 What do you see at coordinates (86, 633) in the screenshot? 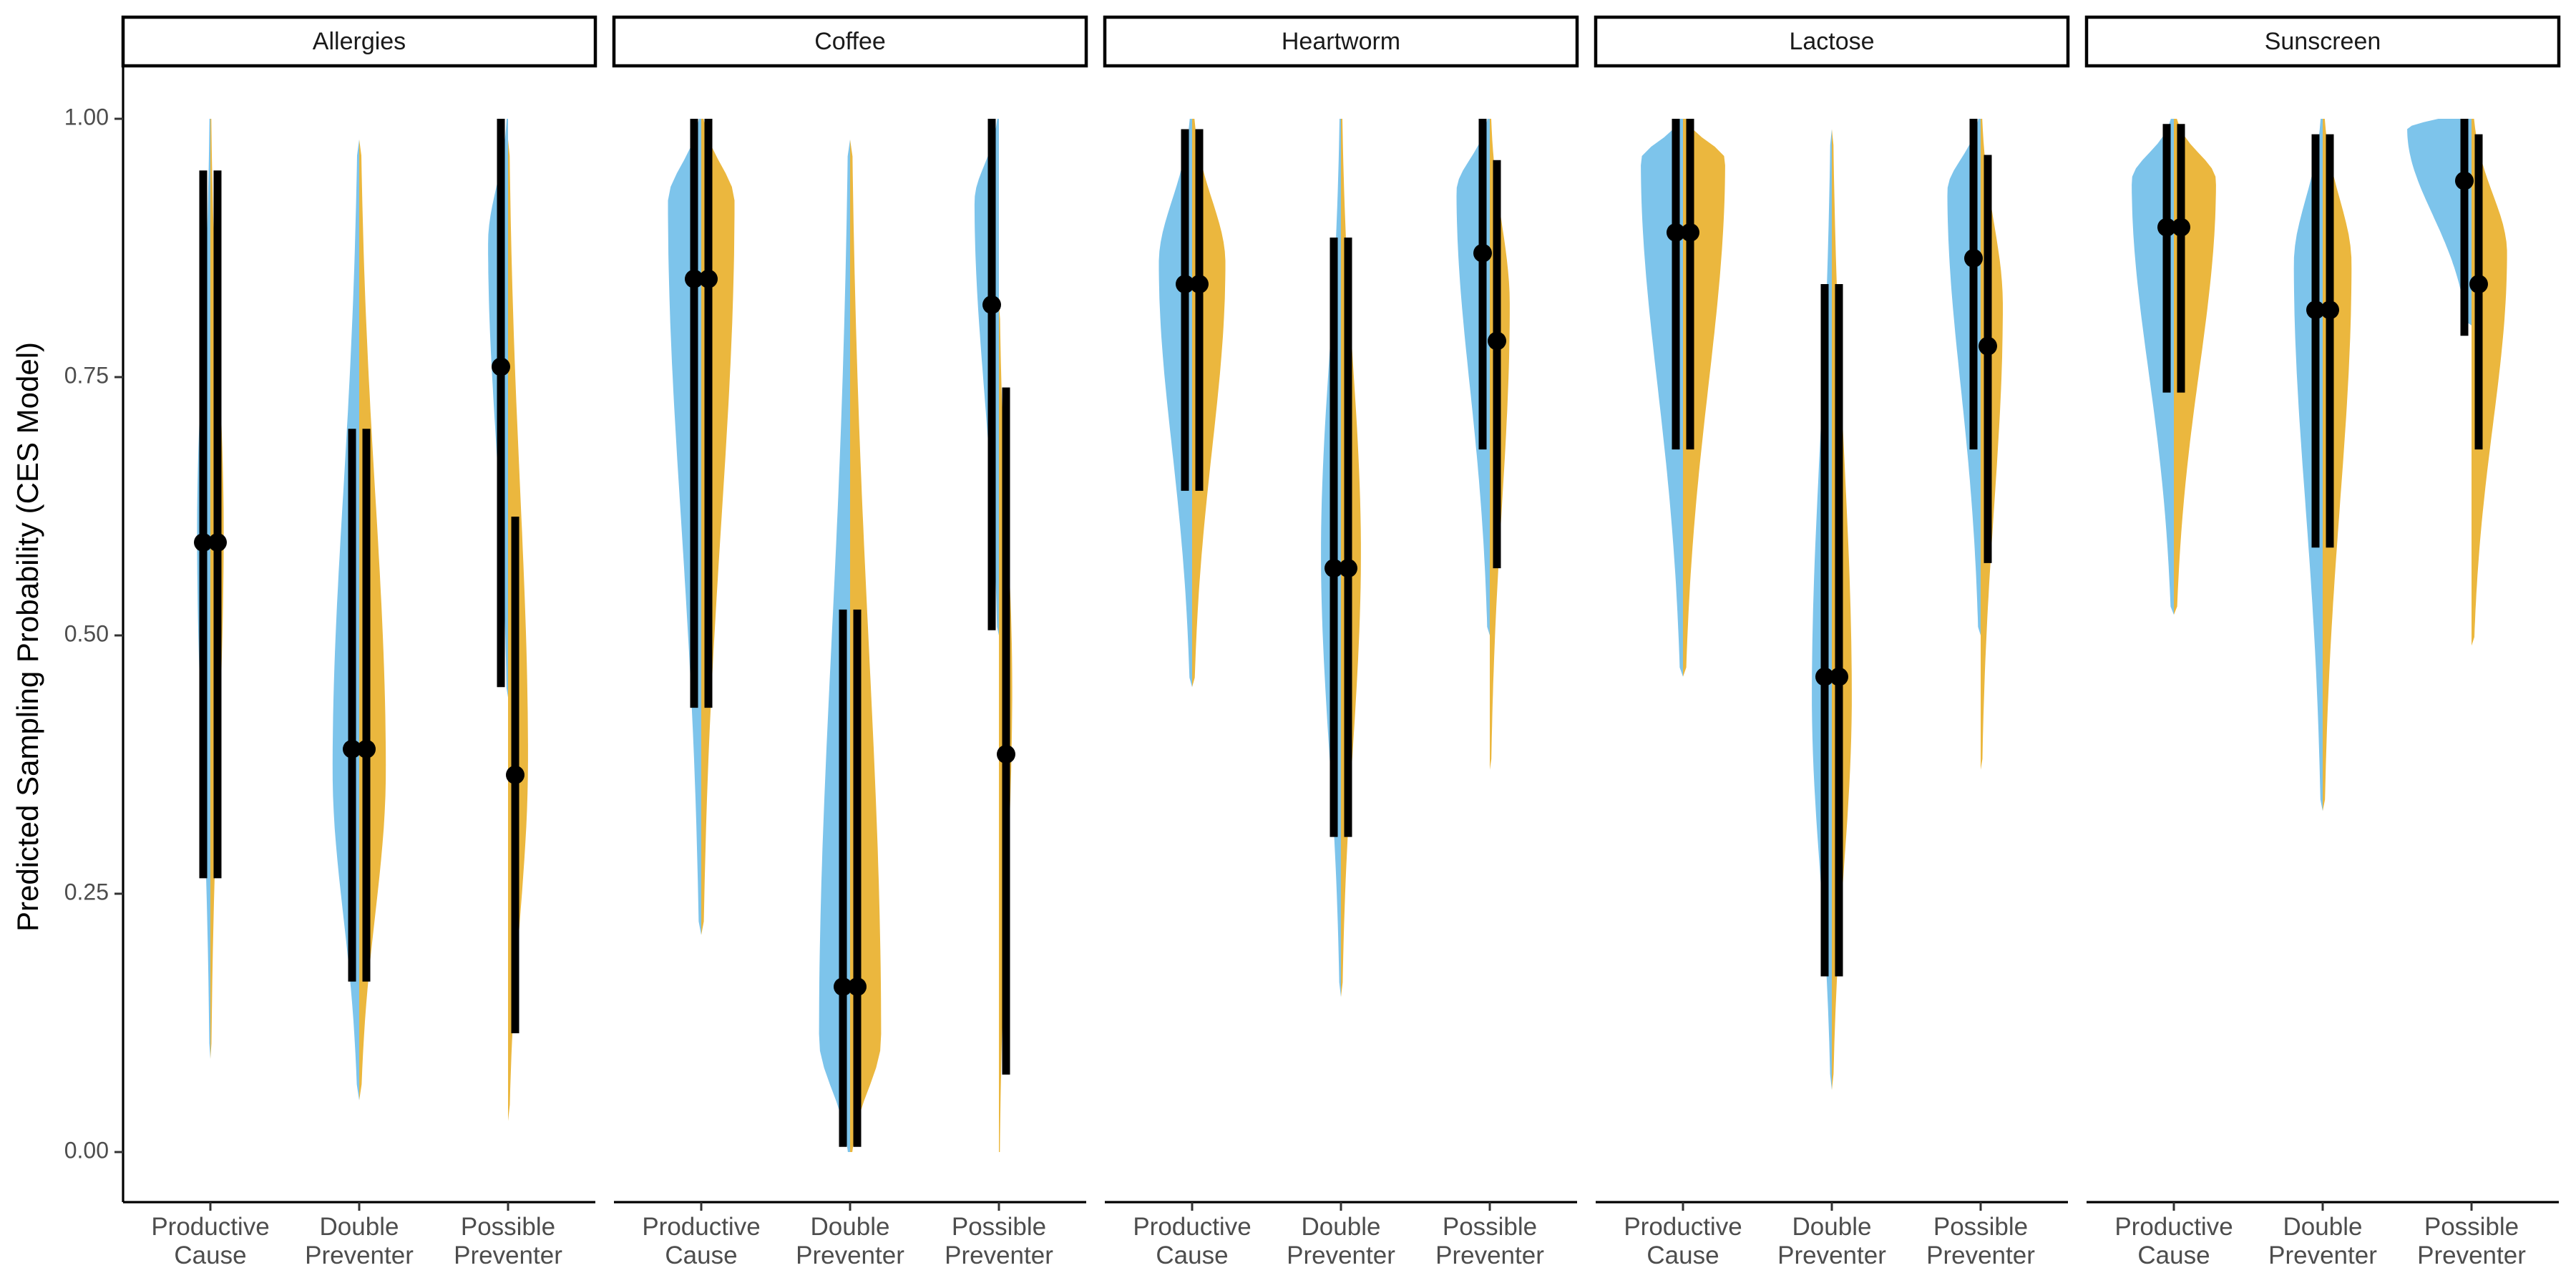
I see `y-tick-label: 0.50` at bounding box center [86, 633].